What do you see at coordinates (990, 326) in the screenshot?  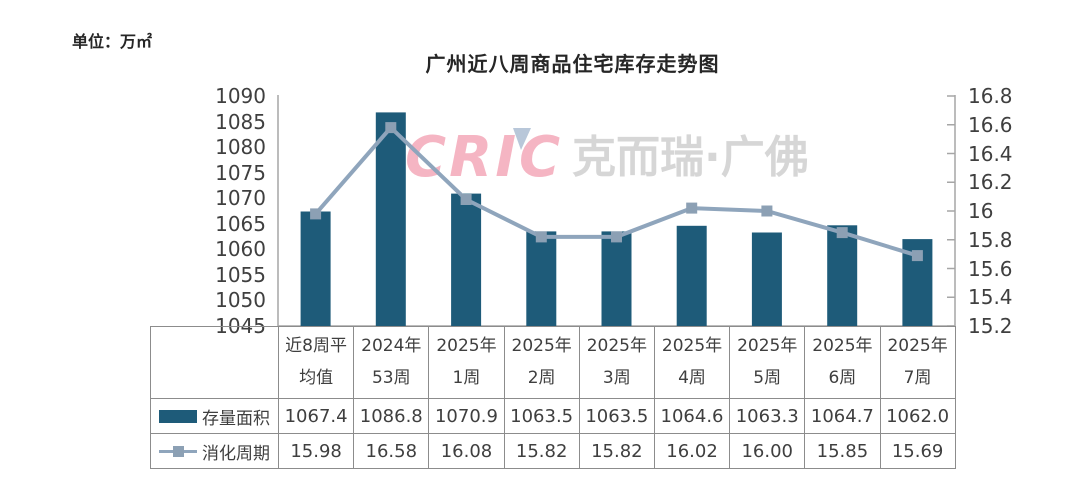 I see `right-axis-tick-label: 15.2` at bounding box center [990, 326].